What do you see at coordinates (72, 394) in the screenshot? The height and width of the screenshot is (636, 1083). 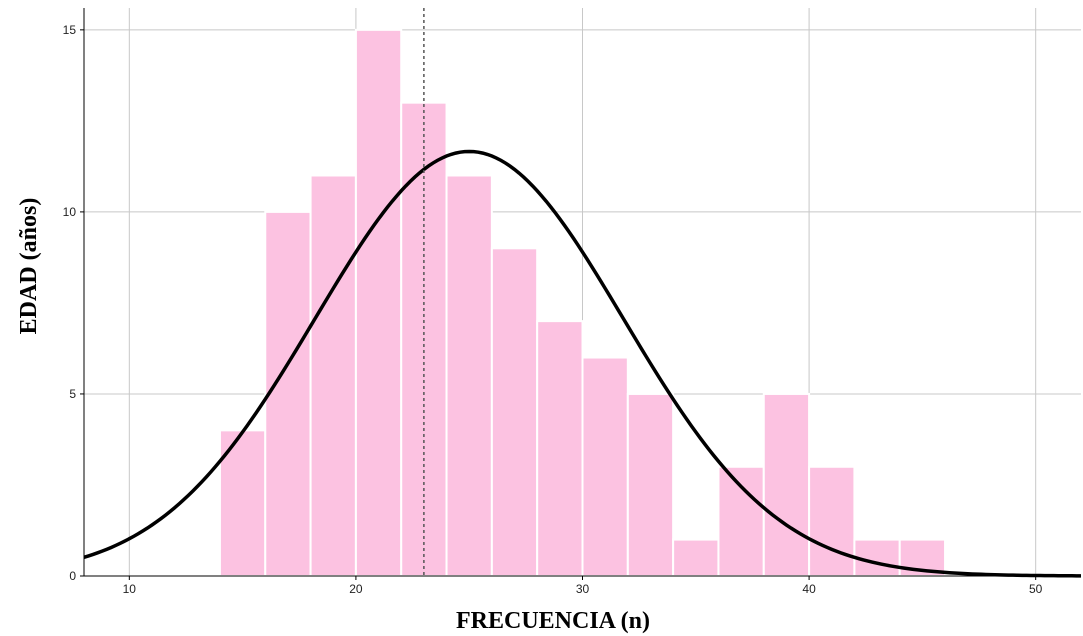 I see `y-tick-label: 5` at bounding box center [72, 394].